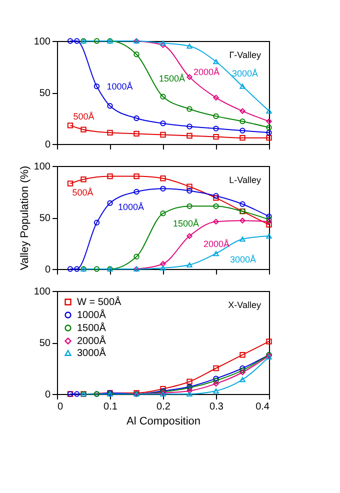 The width and height of the screenshot is (340, 493). What do you see at coordinates (91, 328) in the screenshot?
I see `legend-label: 1500Å` at bounding box center [91, 328].